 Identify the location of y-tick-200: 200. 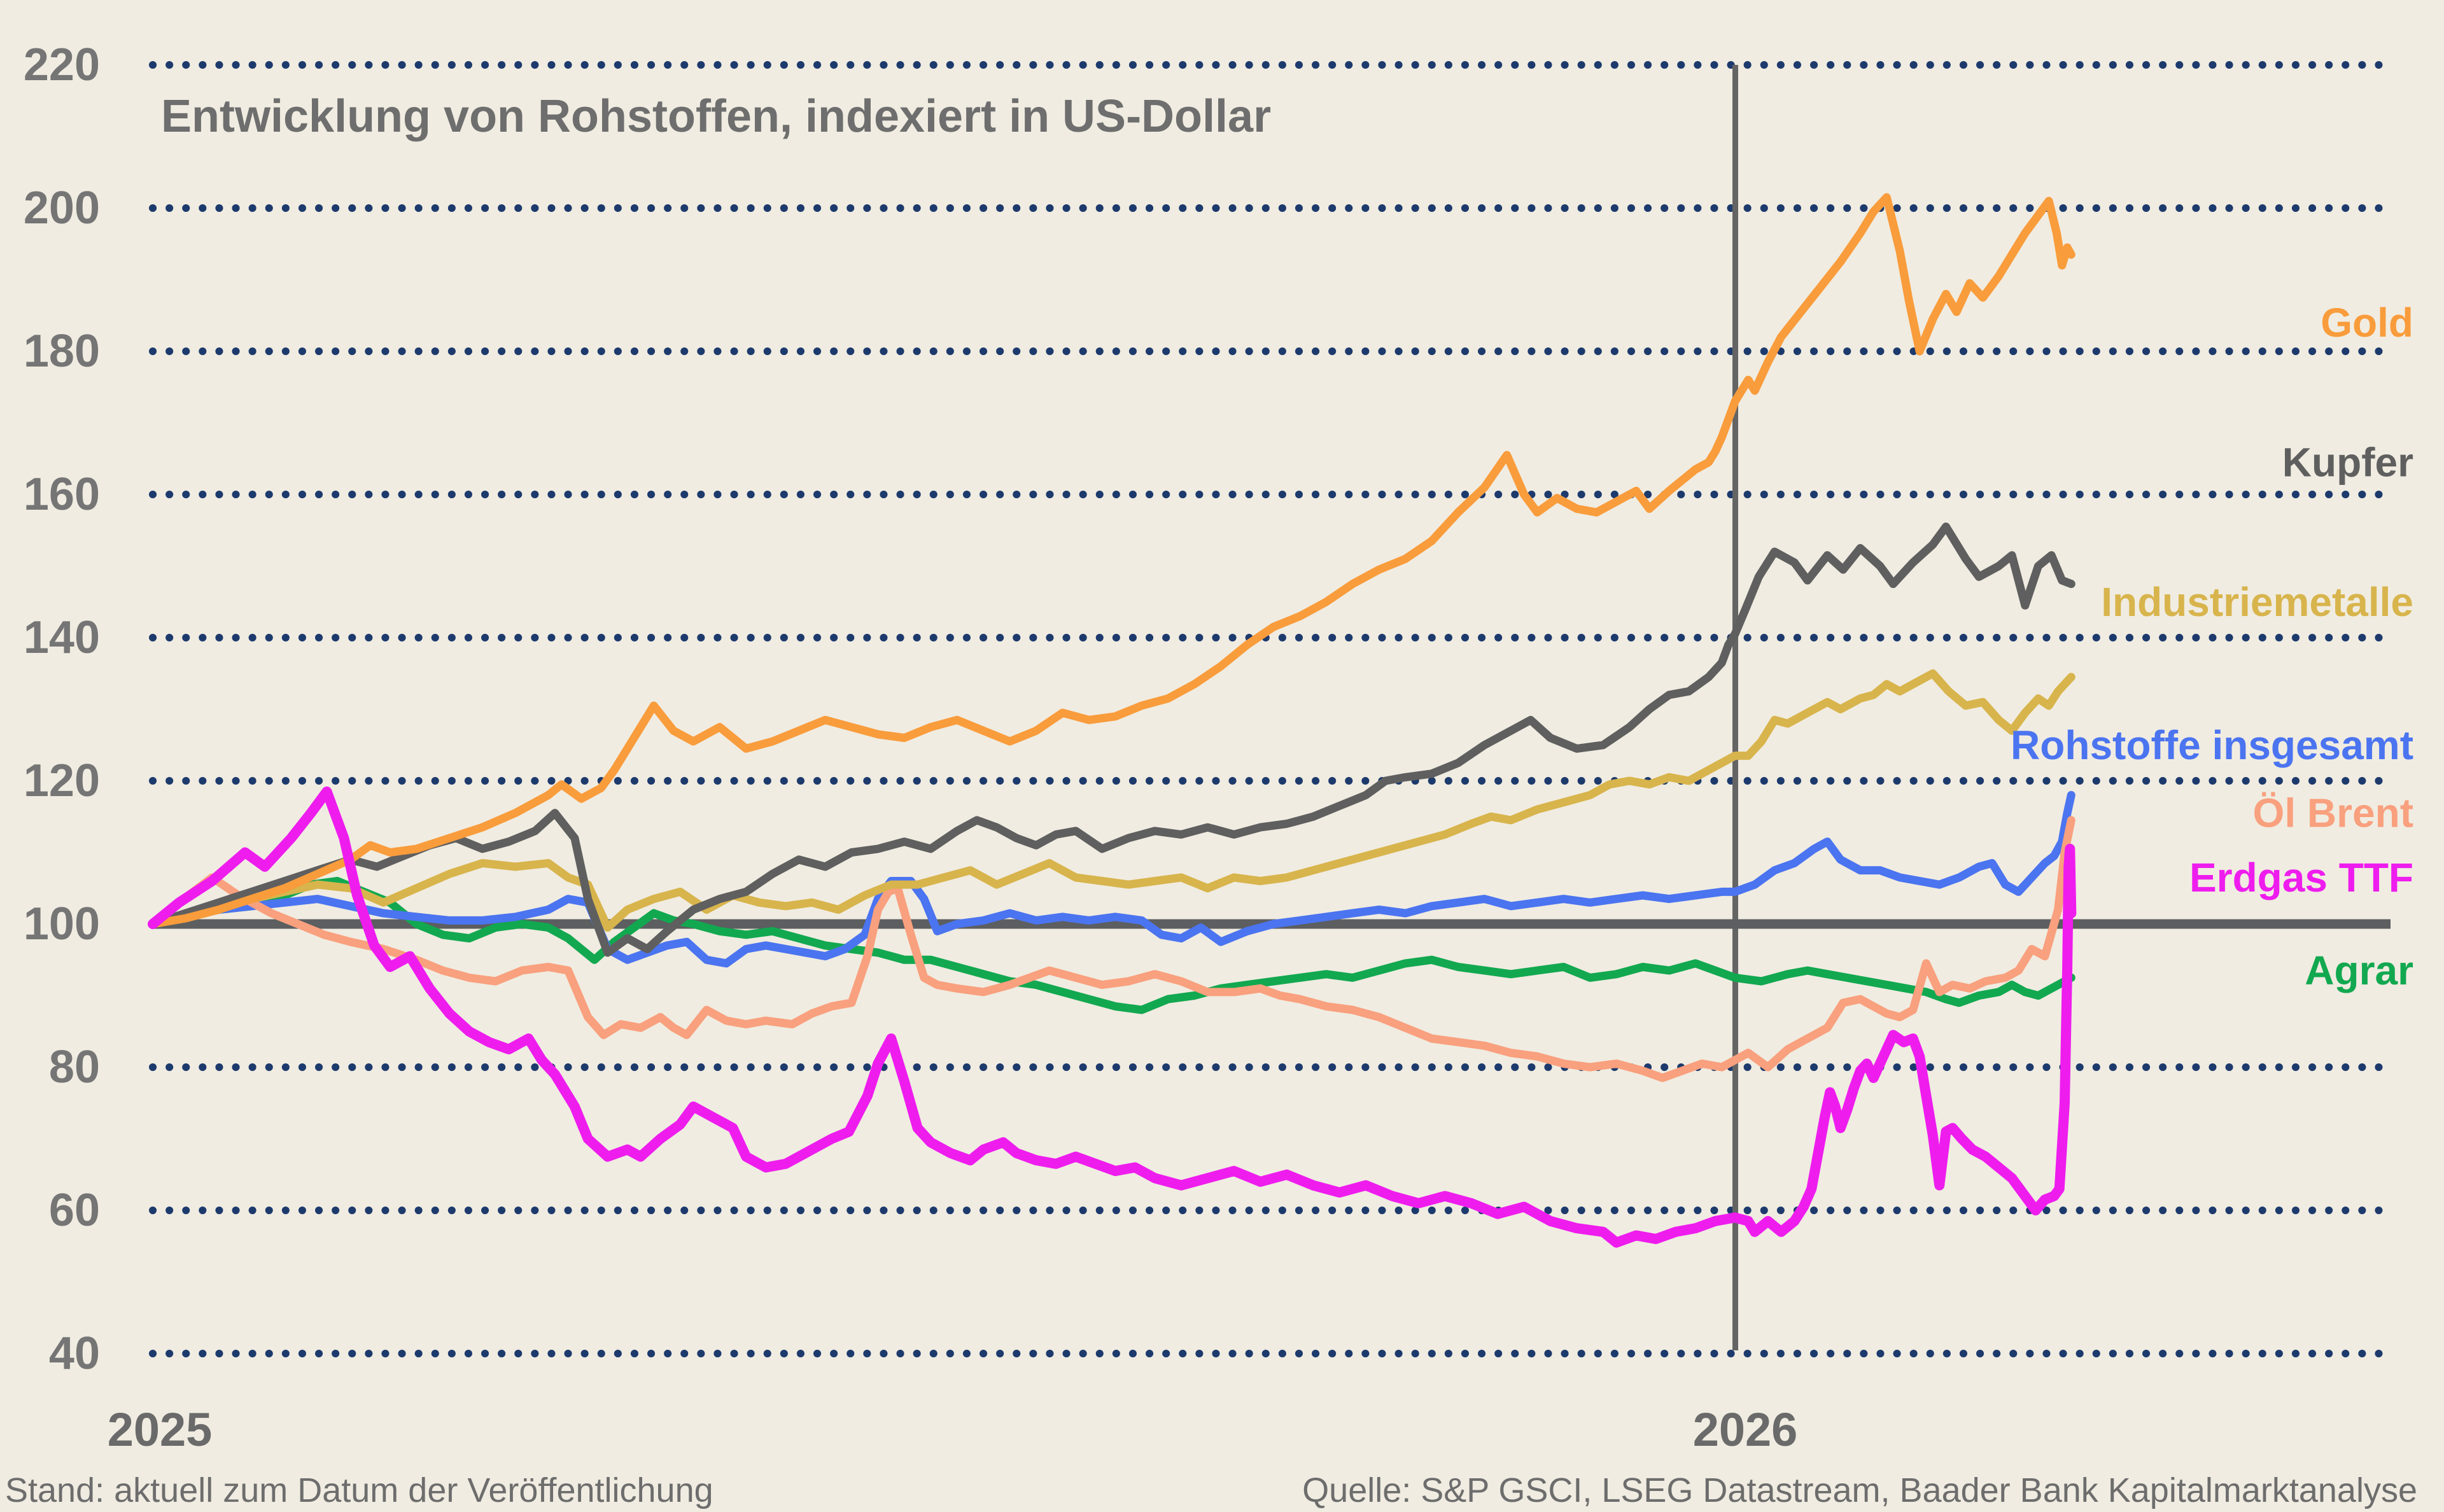
(62, 208).